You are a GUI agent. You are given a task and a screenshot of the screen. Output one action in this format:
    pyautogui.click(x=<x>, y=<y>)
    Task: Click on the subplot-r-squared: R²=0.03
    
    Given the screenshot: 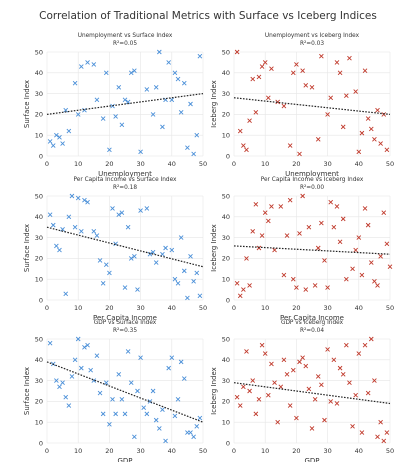 What is the action you would take?
    pyautogui.click(x=312, y=43)
    